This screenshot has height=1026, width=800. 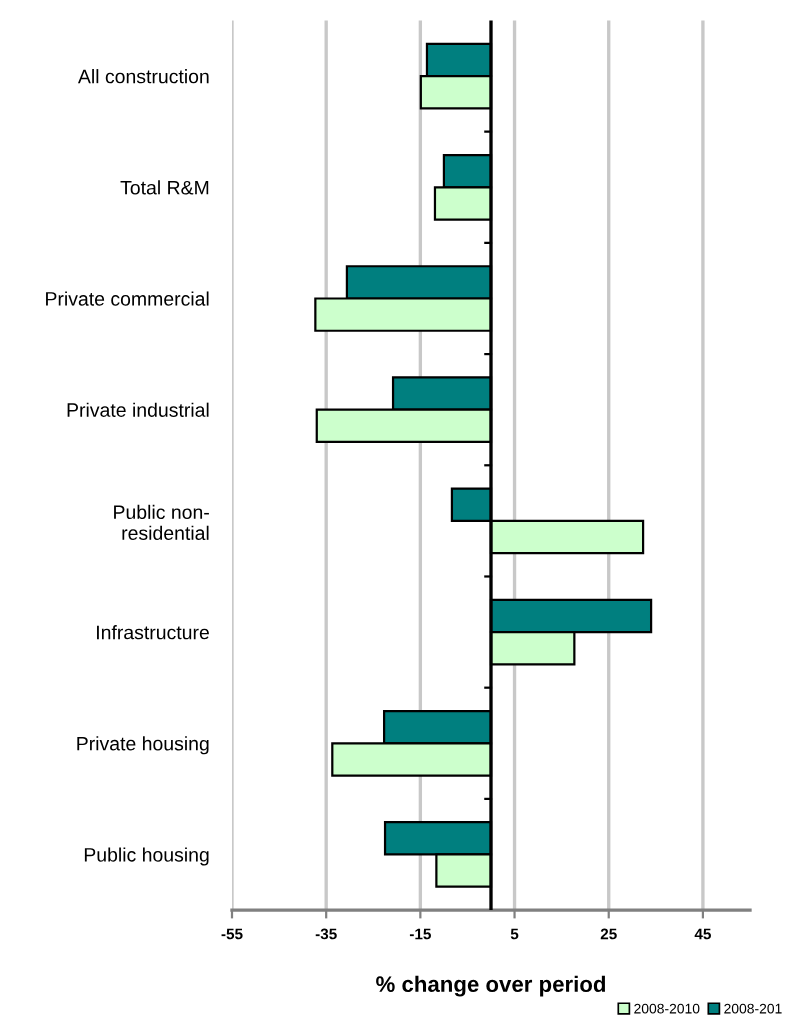 What do you see at coordinates (146, 856) in the screenshot?
I see `y-tick-label: Public housing` at bounding box center [146, 856].